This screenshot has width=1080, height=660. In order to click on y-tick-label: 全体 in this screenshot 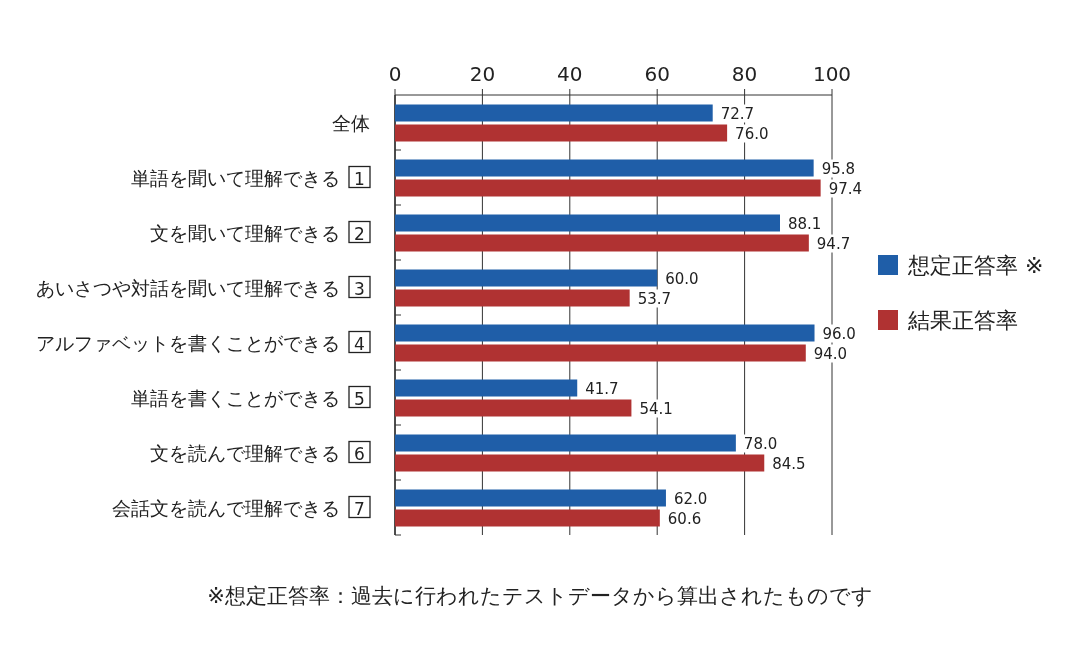, I will do `click(351, 122)`.